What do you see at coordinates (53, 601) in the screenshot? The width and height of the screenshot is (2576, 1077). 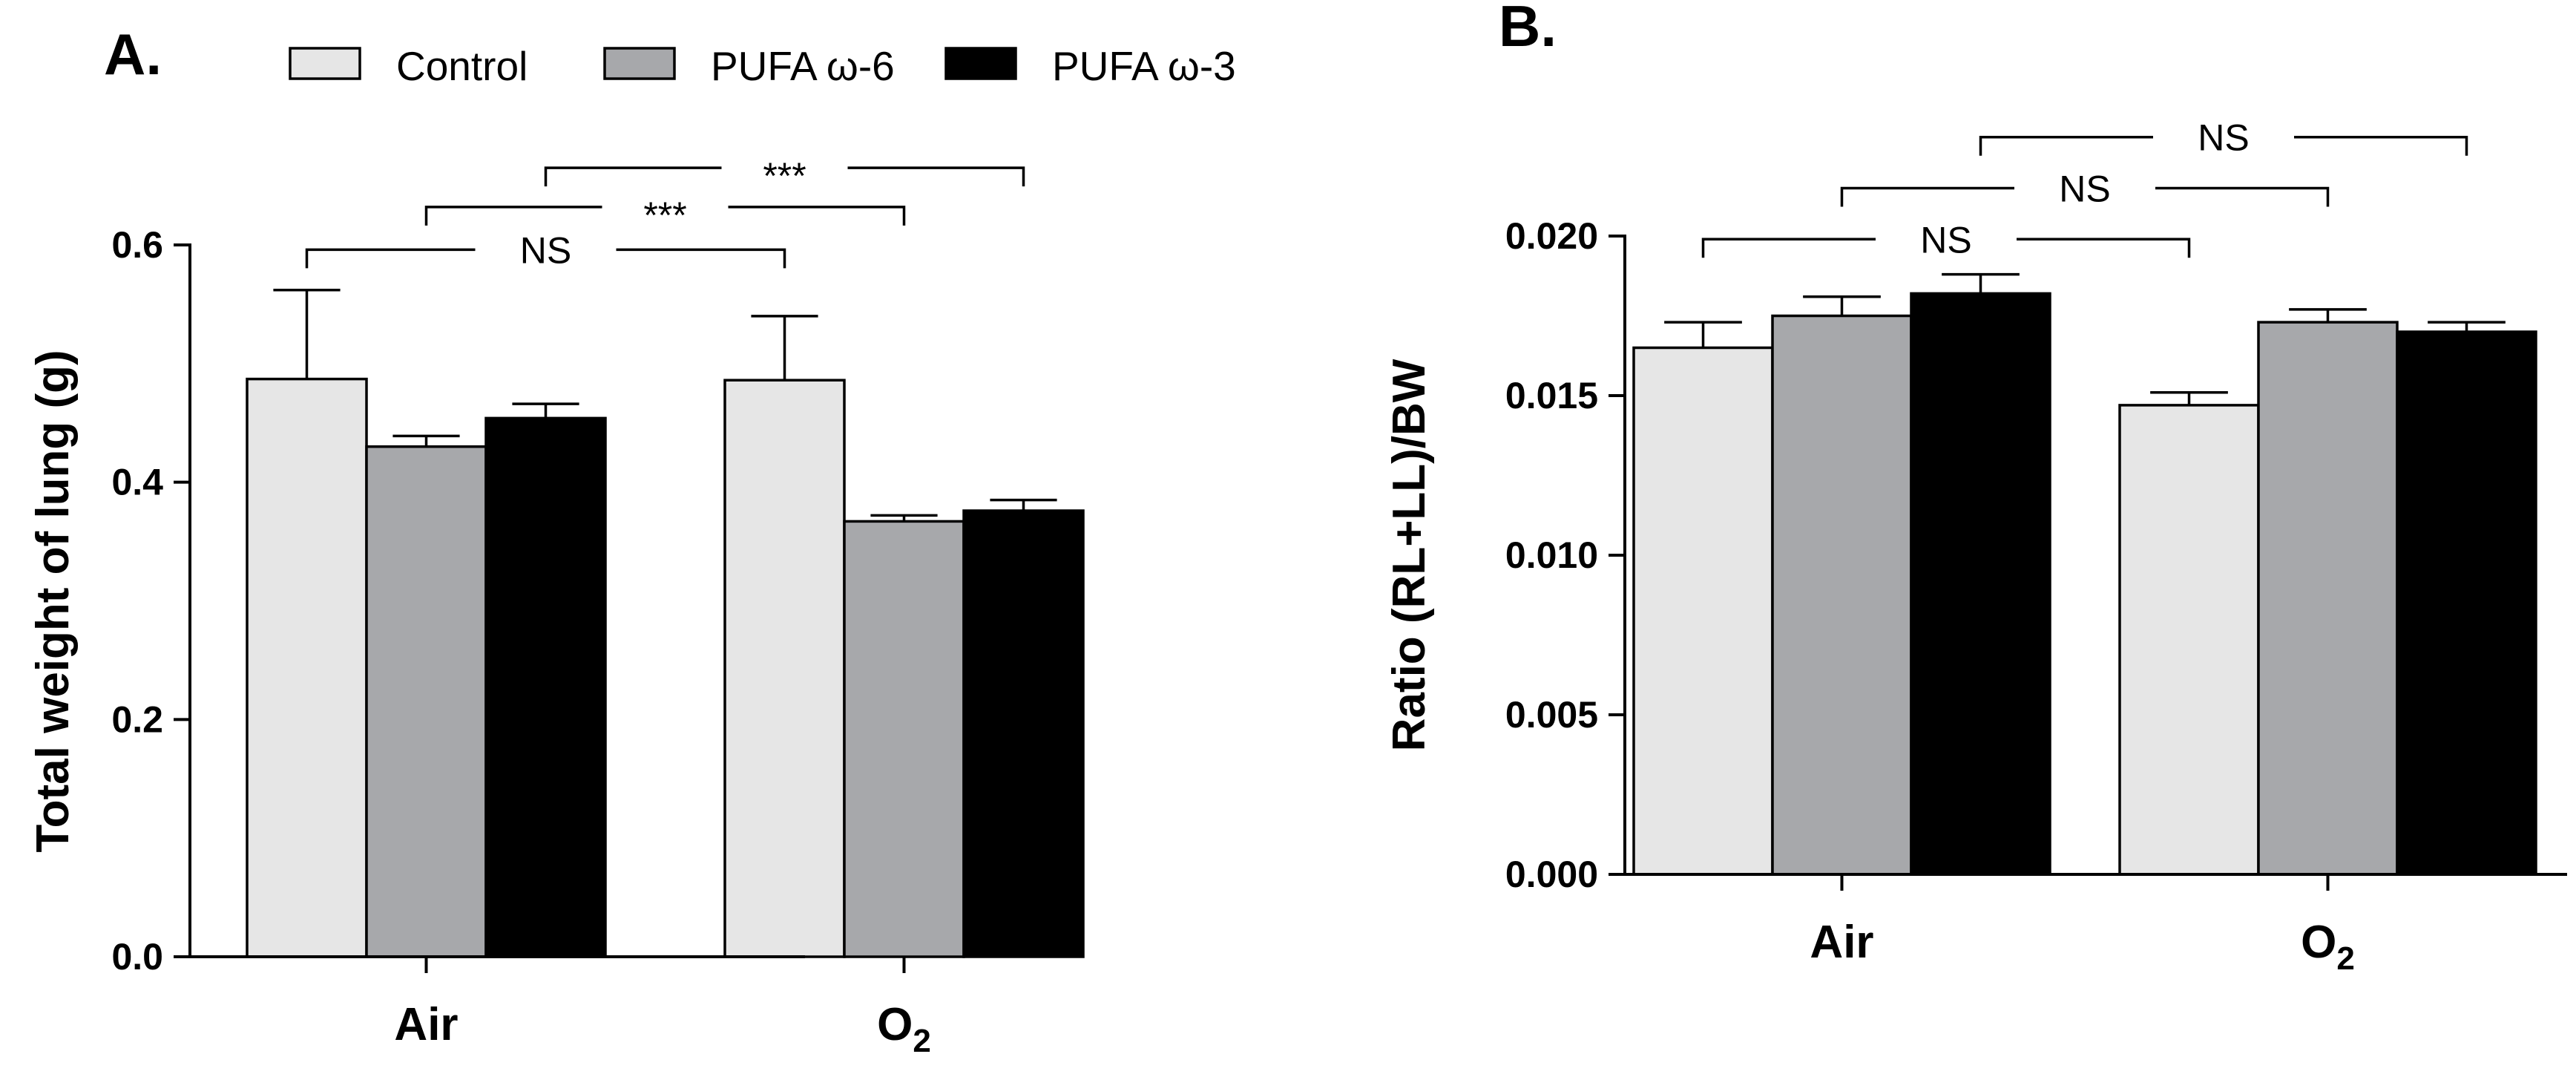 I see `y-axis-label: Total weight of lung (g)` at bounding box center [53, 601].